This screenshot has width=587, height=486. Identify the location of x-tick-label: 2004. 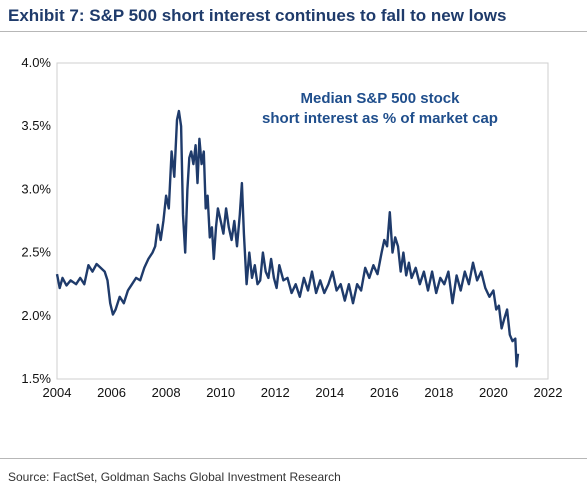
(57, 392).